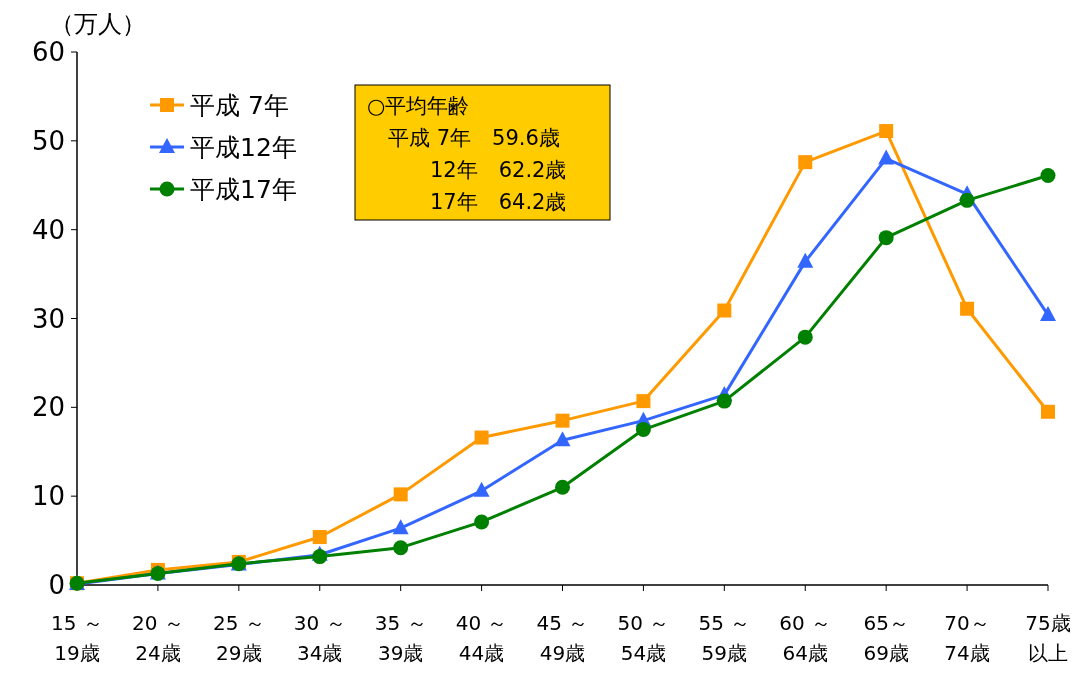 This screenshot has height=675, width=1092. What do you see at coordinates (77, 638) in the screenshot?
I see `x-tick-label: 15 ～ 19歳` at bounding box center [77, 638].